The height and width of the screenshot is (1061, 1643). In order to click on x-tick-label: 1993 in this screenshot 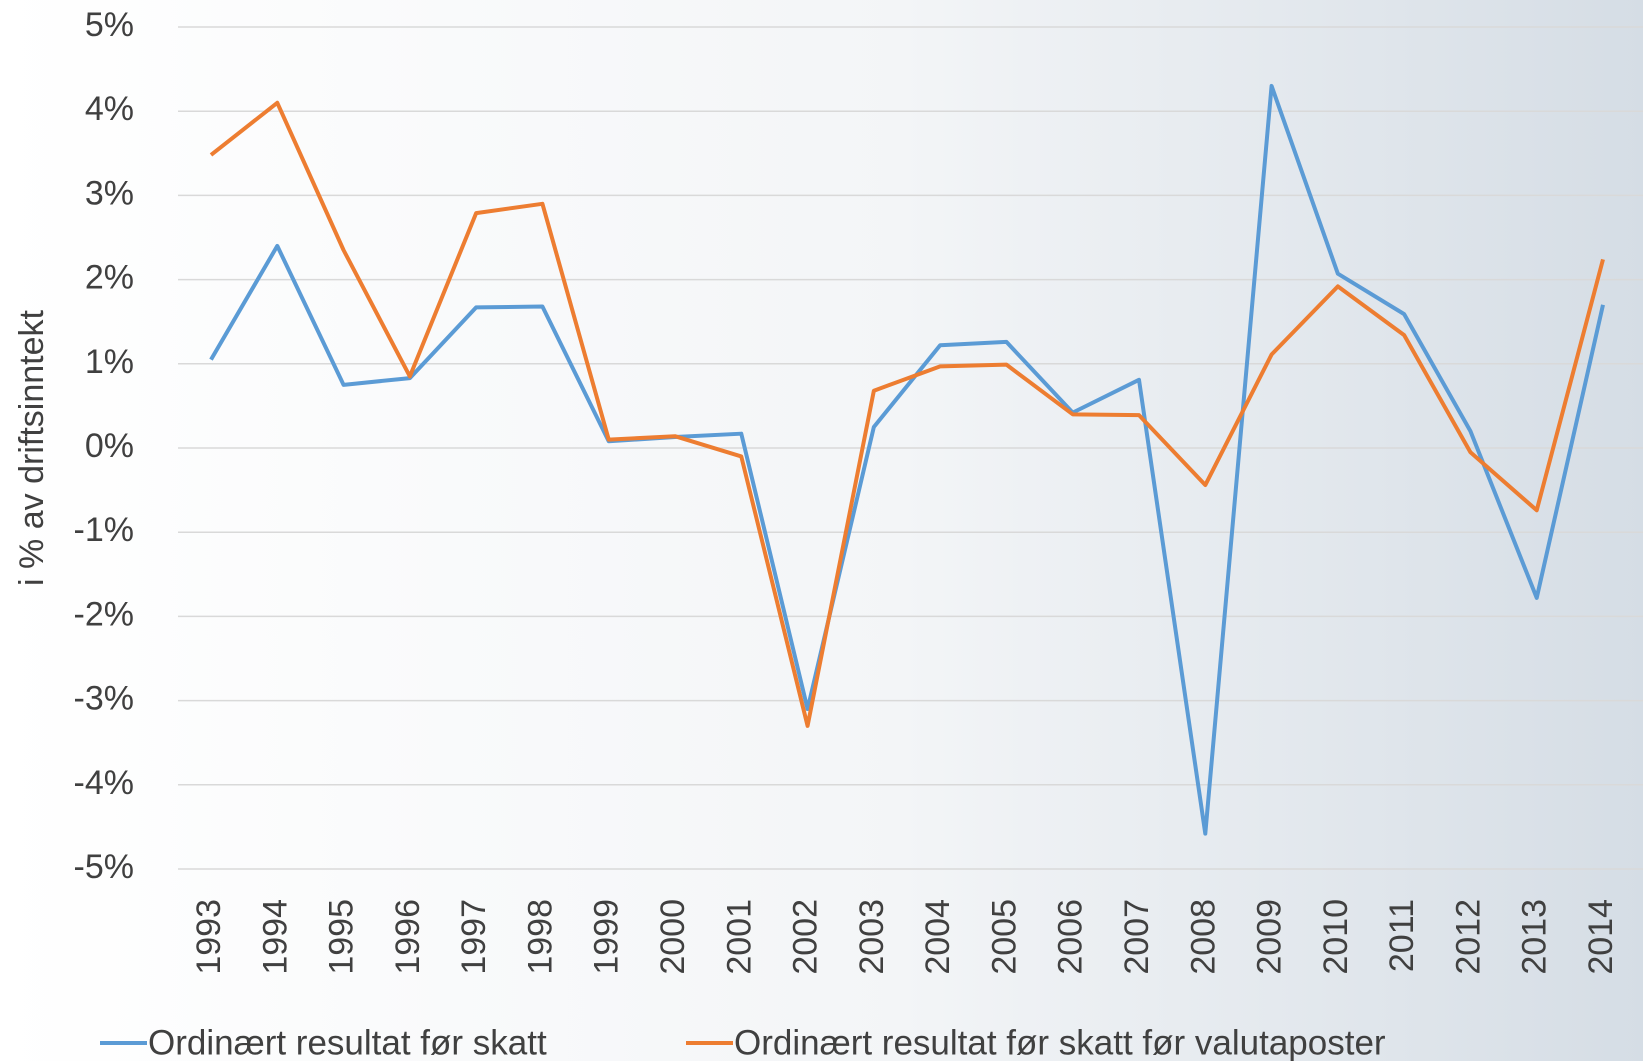, I will do `click(209, 937)`.